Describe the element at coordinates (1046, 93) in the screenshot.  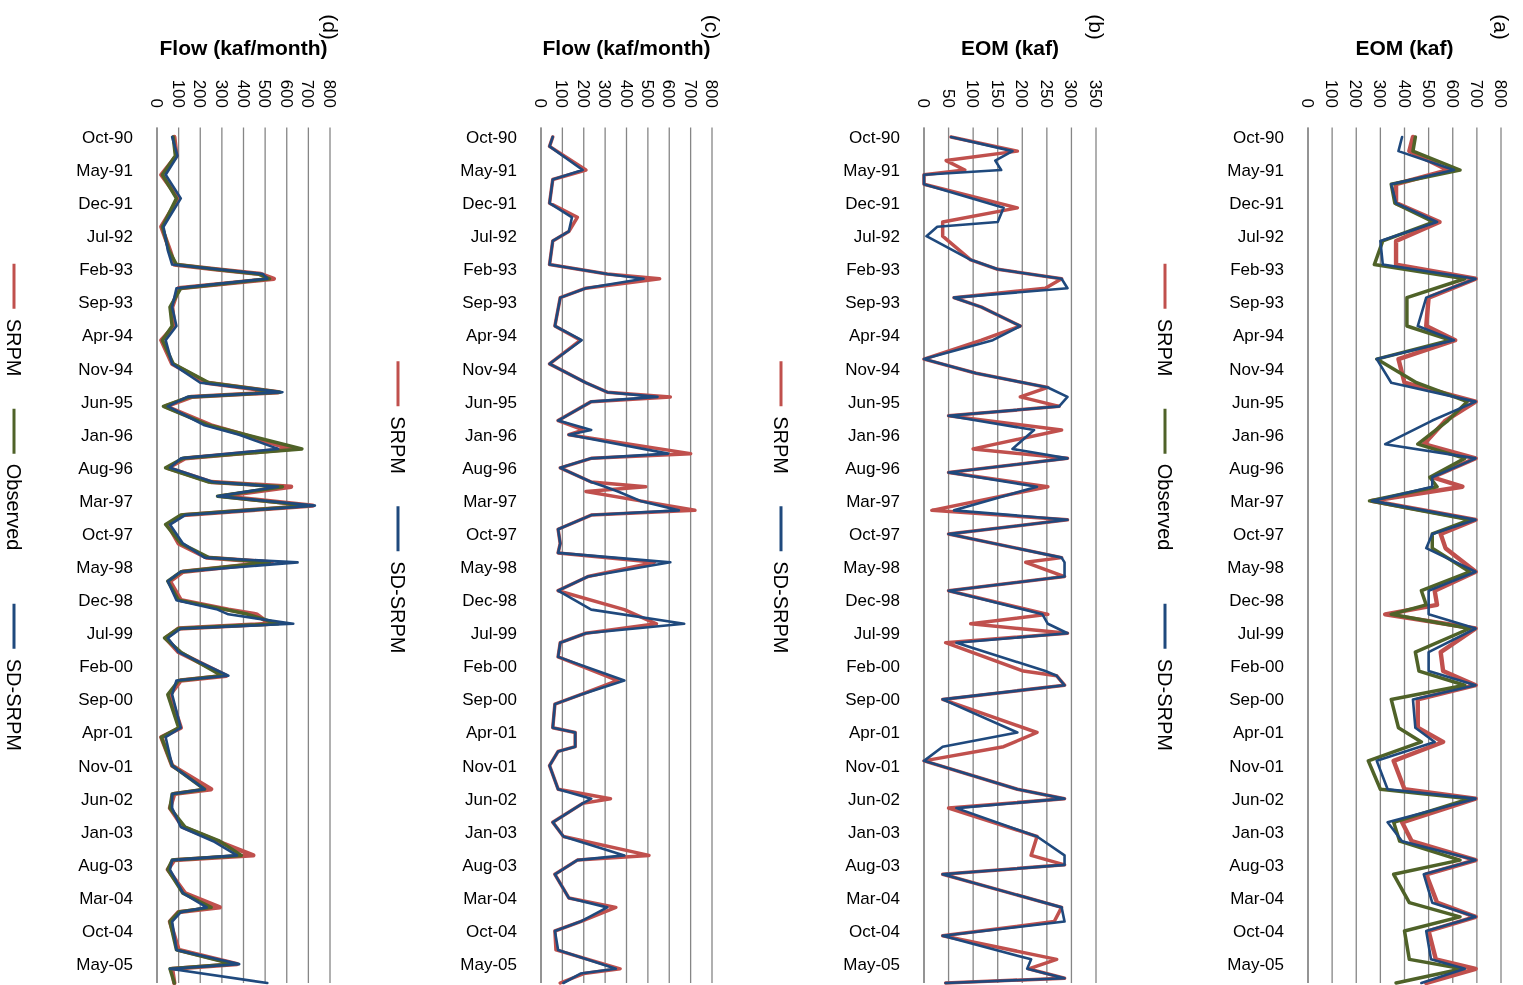
I see `x-tick-label: 250` at that location.